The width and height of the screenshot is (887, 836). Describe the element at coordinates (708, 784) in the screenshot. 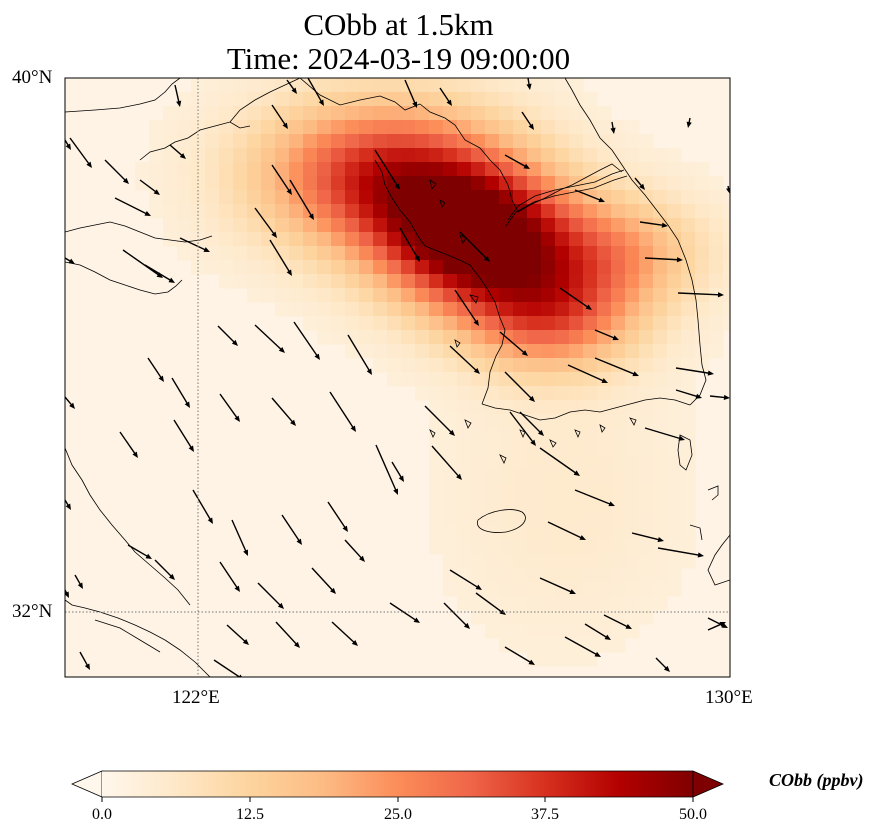

I see `colorbar-extend-max` at that location.